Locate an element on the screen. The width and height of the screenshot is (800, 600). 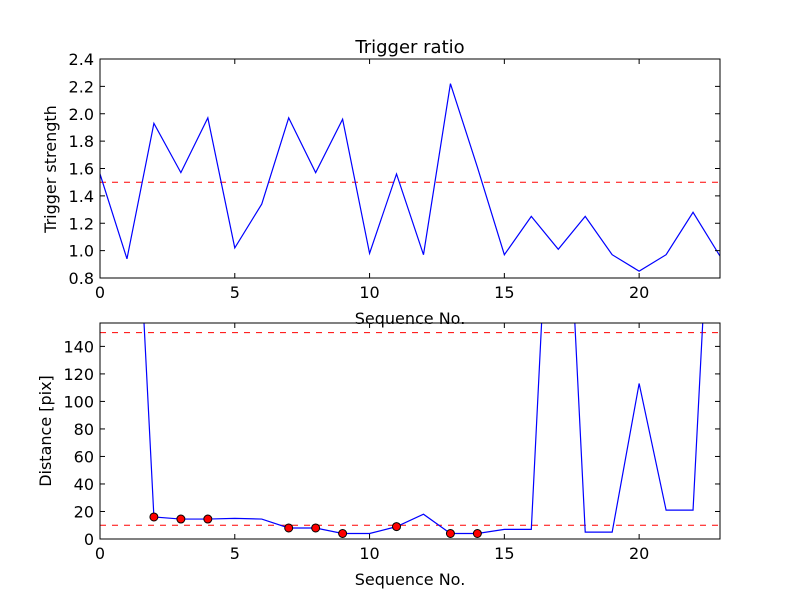
y-tick-label: 1.2 is located at coordinates (81, 223).